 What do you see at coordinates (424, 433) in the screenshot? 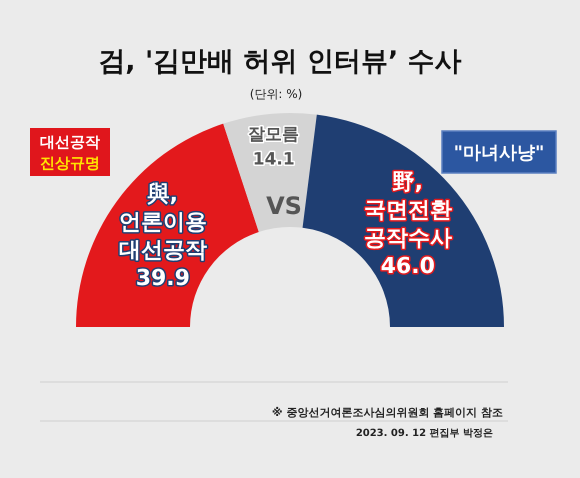
I see `text: 2023. 09. 12 편집부 박정은` at bounding box center [424, 433].